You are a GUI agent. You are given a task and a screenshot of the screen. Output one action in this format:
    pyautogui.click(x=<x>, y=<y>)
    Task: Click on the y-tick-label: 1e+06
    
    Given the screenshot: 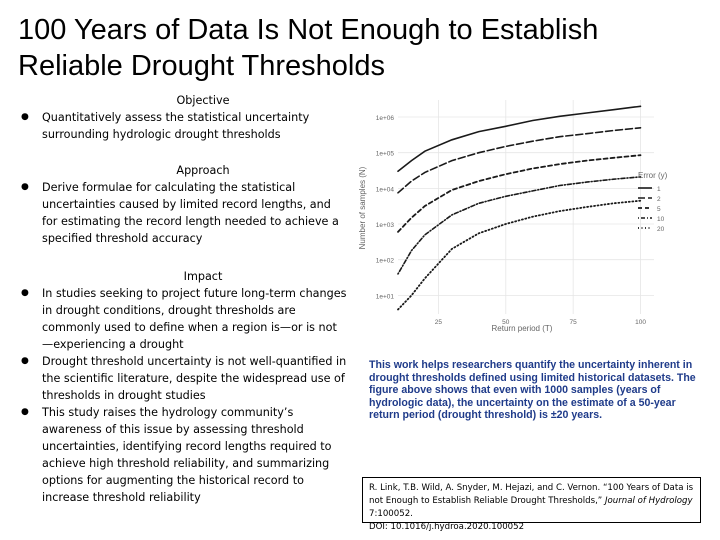 What is the action you would take?
    pyautogui.click(x=385, y=118)
    